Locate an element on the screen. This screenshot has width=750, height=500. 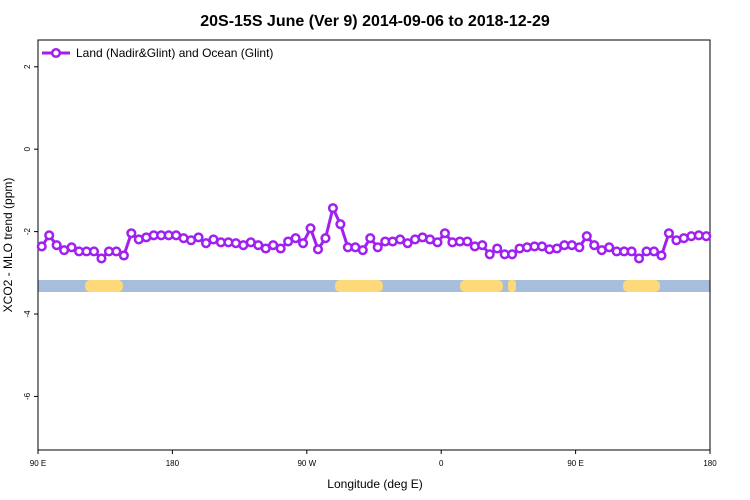
x-tick-label: 0 is located at coordinates (441, 463).